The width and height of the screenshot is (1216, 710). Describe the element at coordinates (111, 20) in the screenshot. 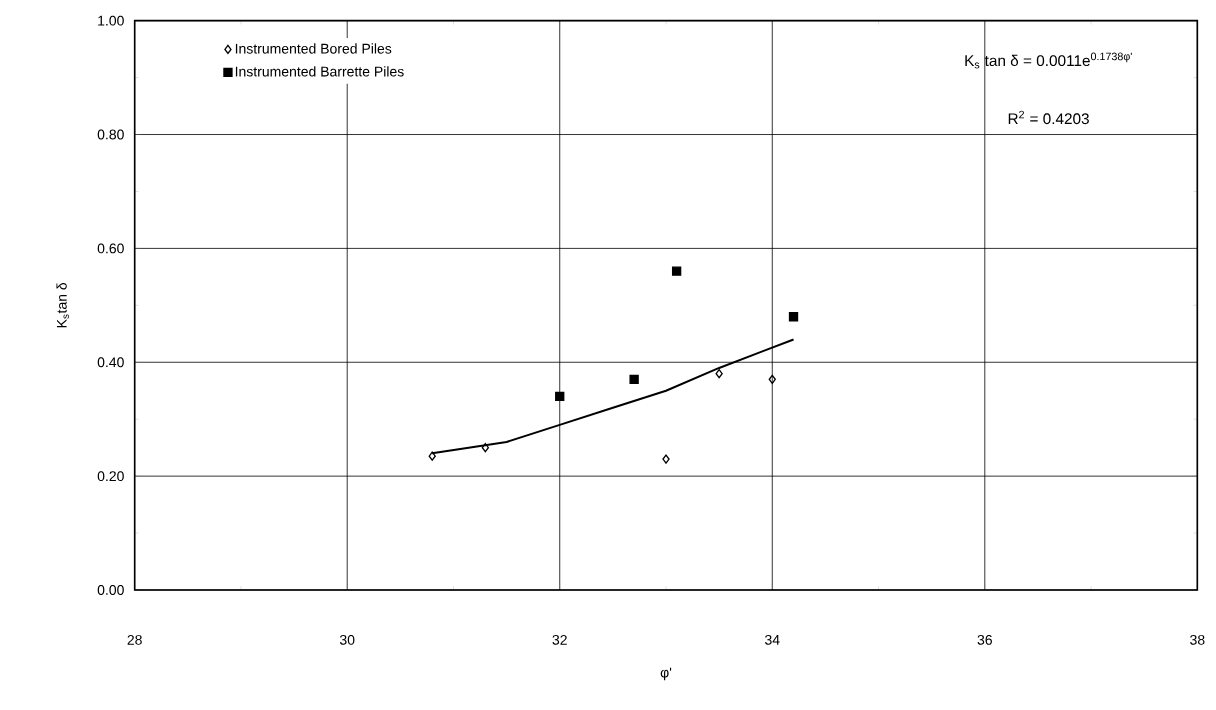

I see `y-tick-label: 1.00` at that location.